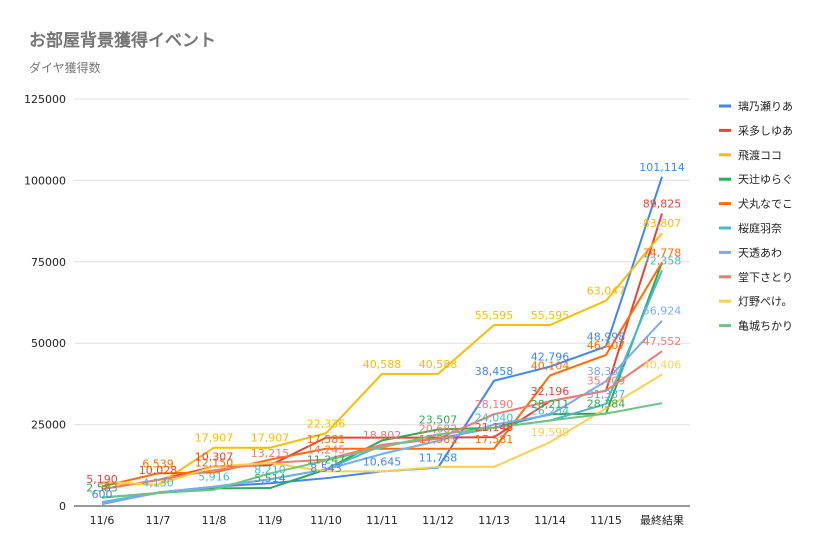  Describe the element at coordinates (765, 130) in the screenshot. I see `legend-label: 采多しゆあ` at that location.